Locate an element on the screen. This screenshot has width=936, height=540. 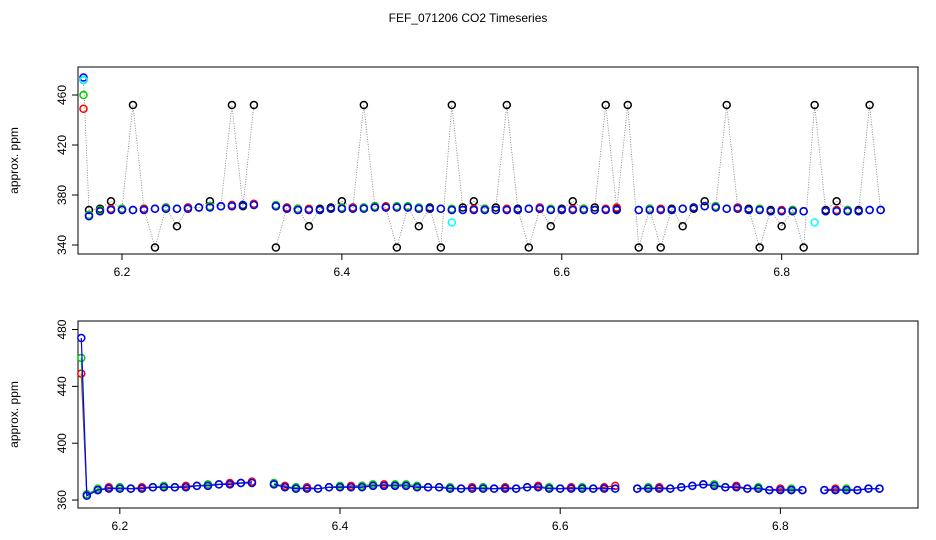
y-tick-label: 340 is located at coordinates (62, 245).